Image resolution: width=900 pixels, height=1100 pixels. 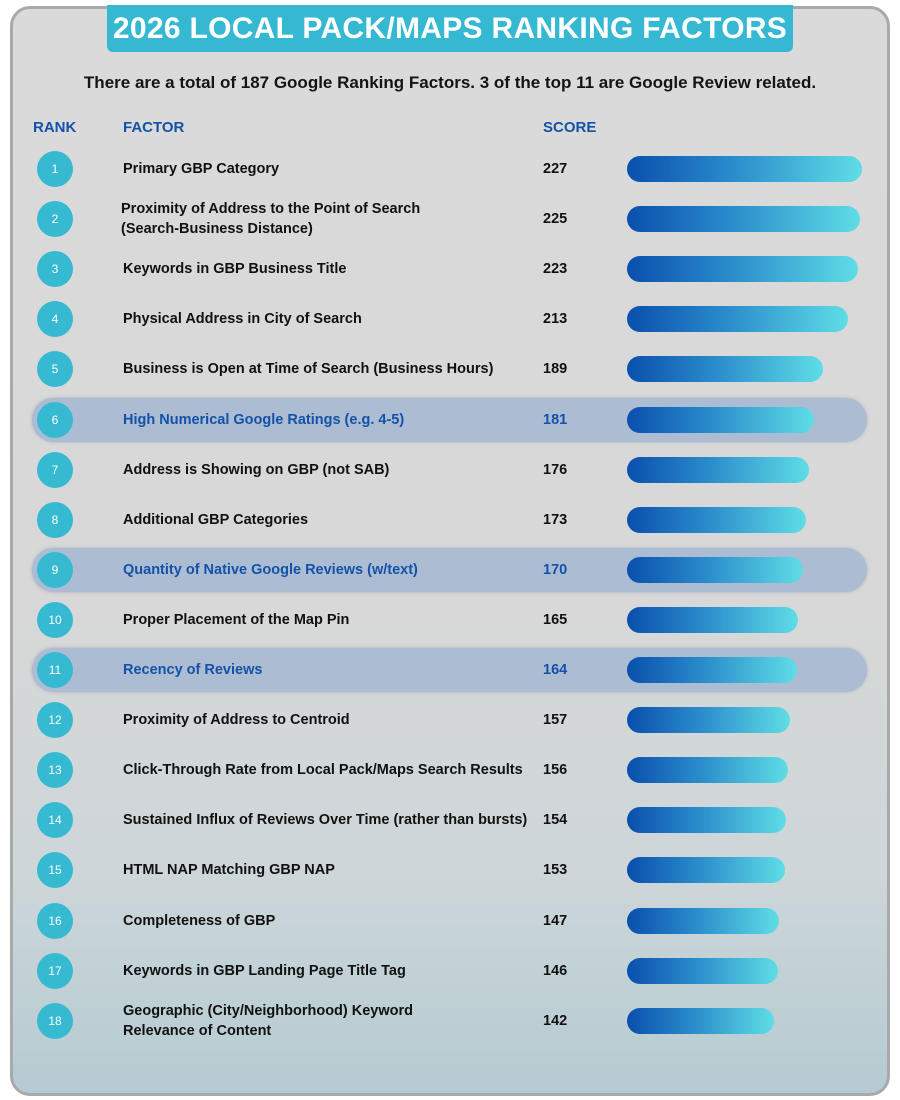 I want to click on score-value: 181, so click(x=555, y=419).